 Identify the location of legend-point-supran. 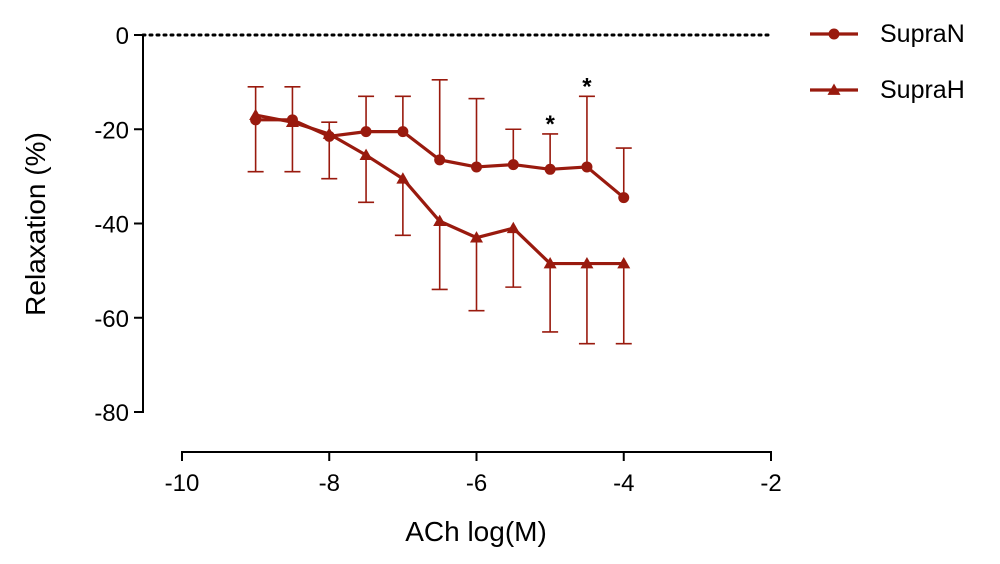
(834, 34).